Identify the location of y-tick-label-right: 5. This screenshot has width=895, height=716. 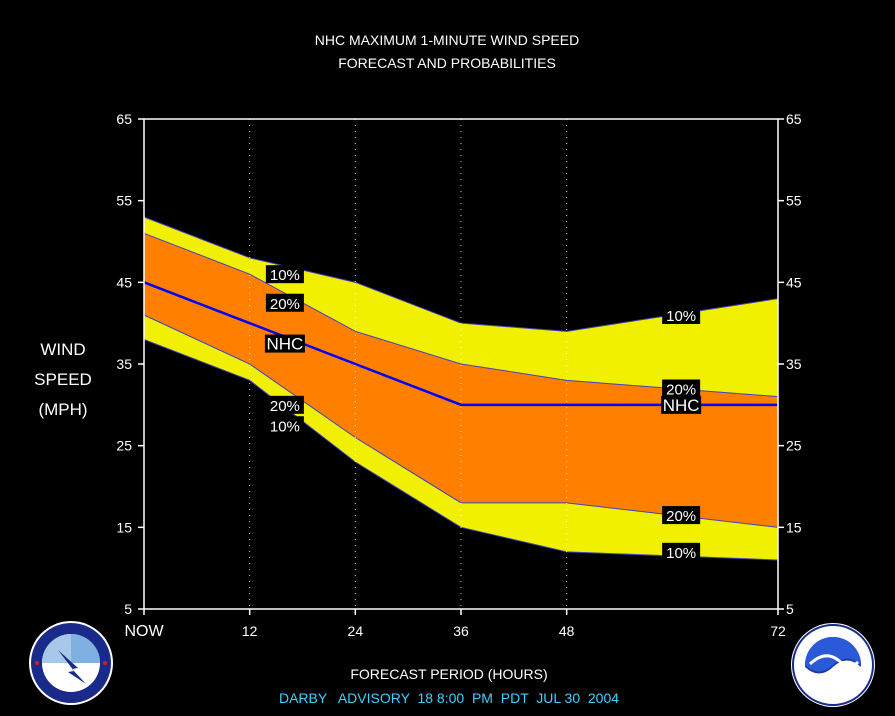
(790, 609).